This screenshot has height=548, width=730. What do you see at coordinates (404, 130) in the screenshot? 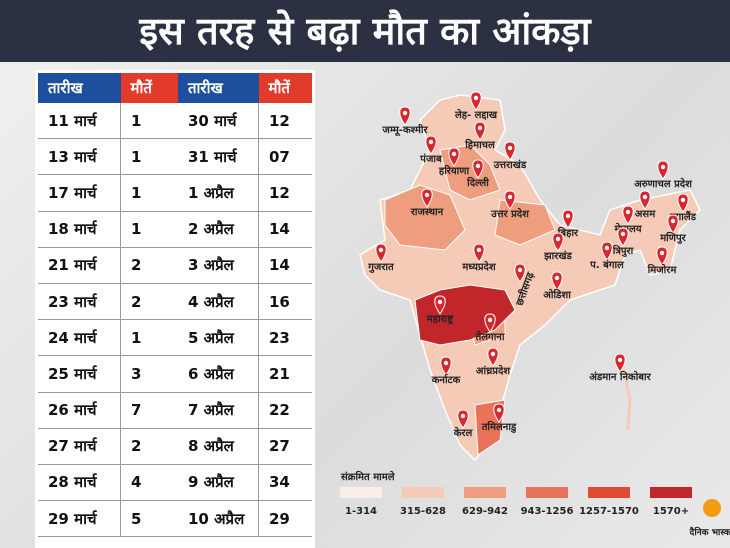
I see `state-label: जम्मू-कश्मीर` at bounding box center [404, 130].